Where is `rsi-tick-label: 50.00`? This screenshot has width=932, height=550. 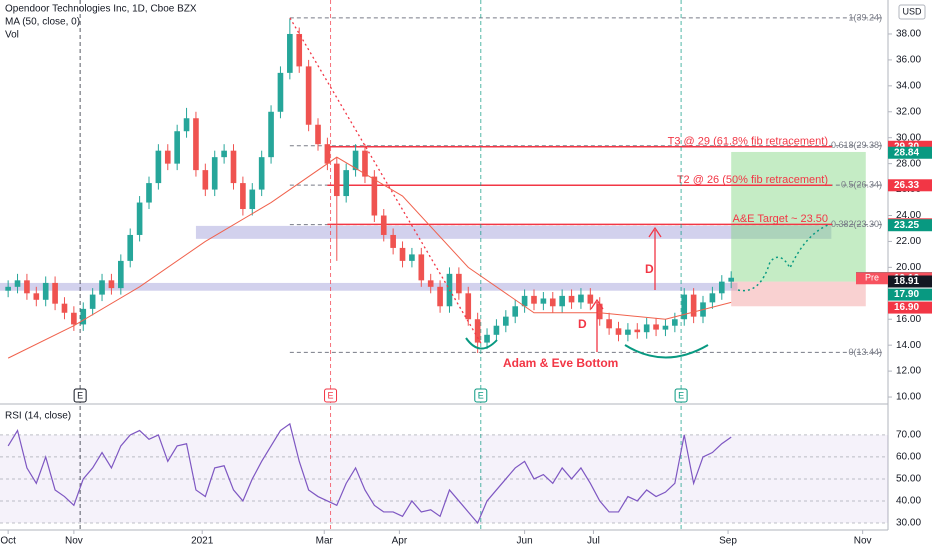 rsi-tick-label: 50.00 is located at coordinates (908, 479).